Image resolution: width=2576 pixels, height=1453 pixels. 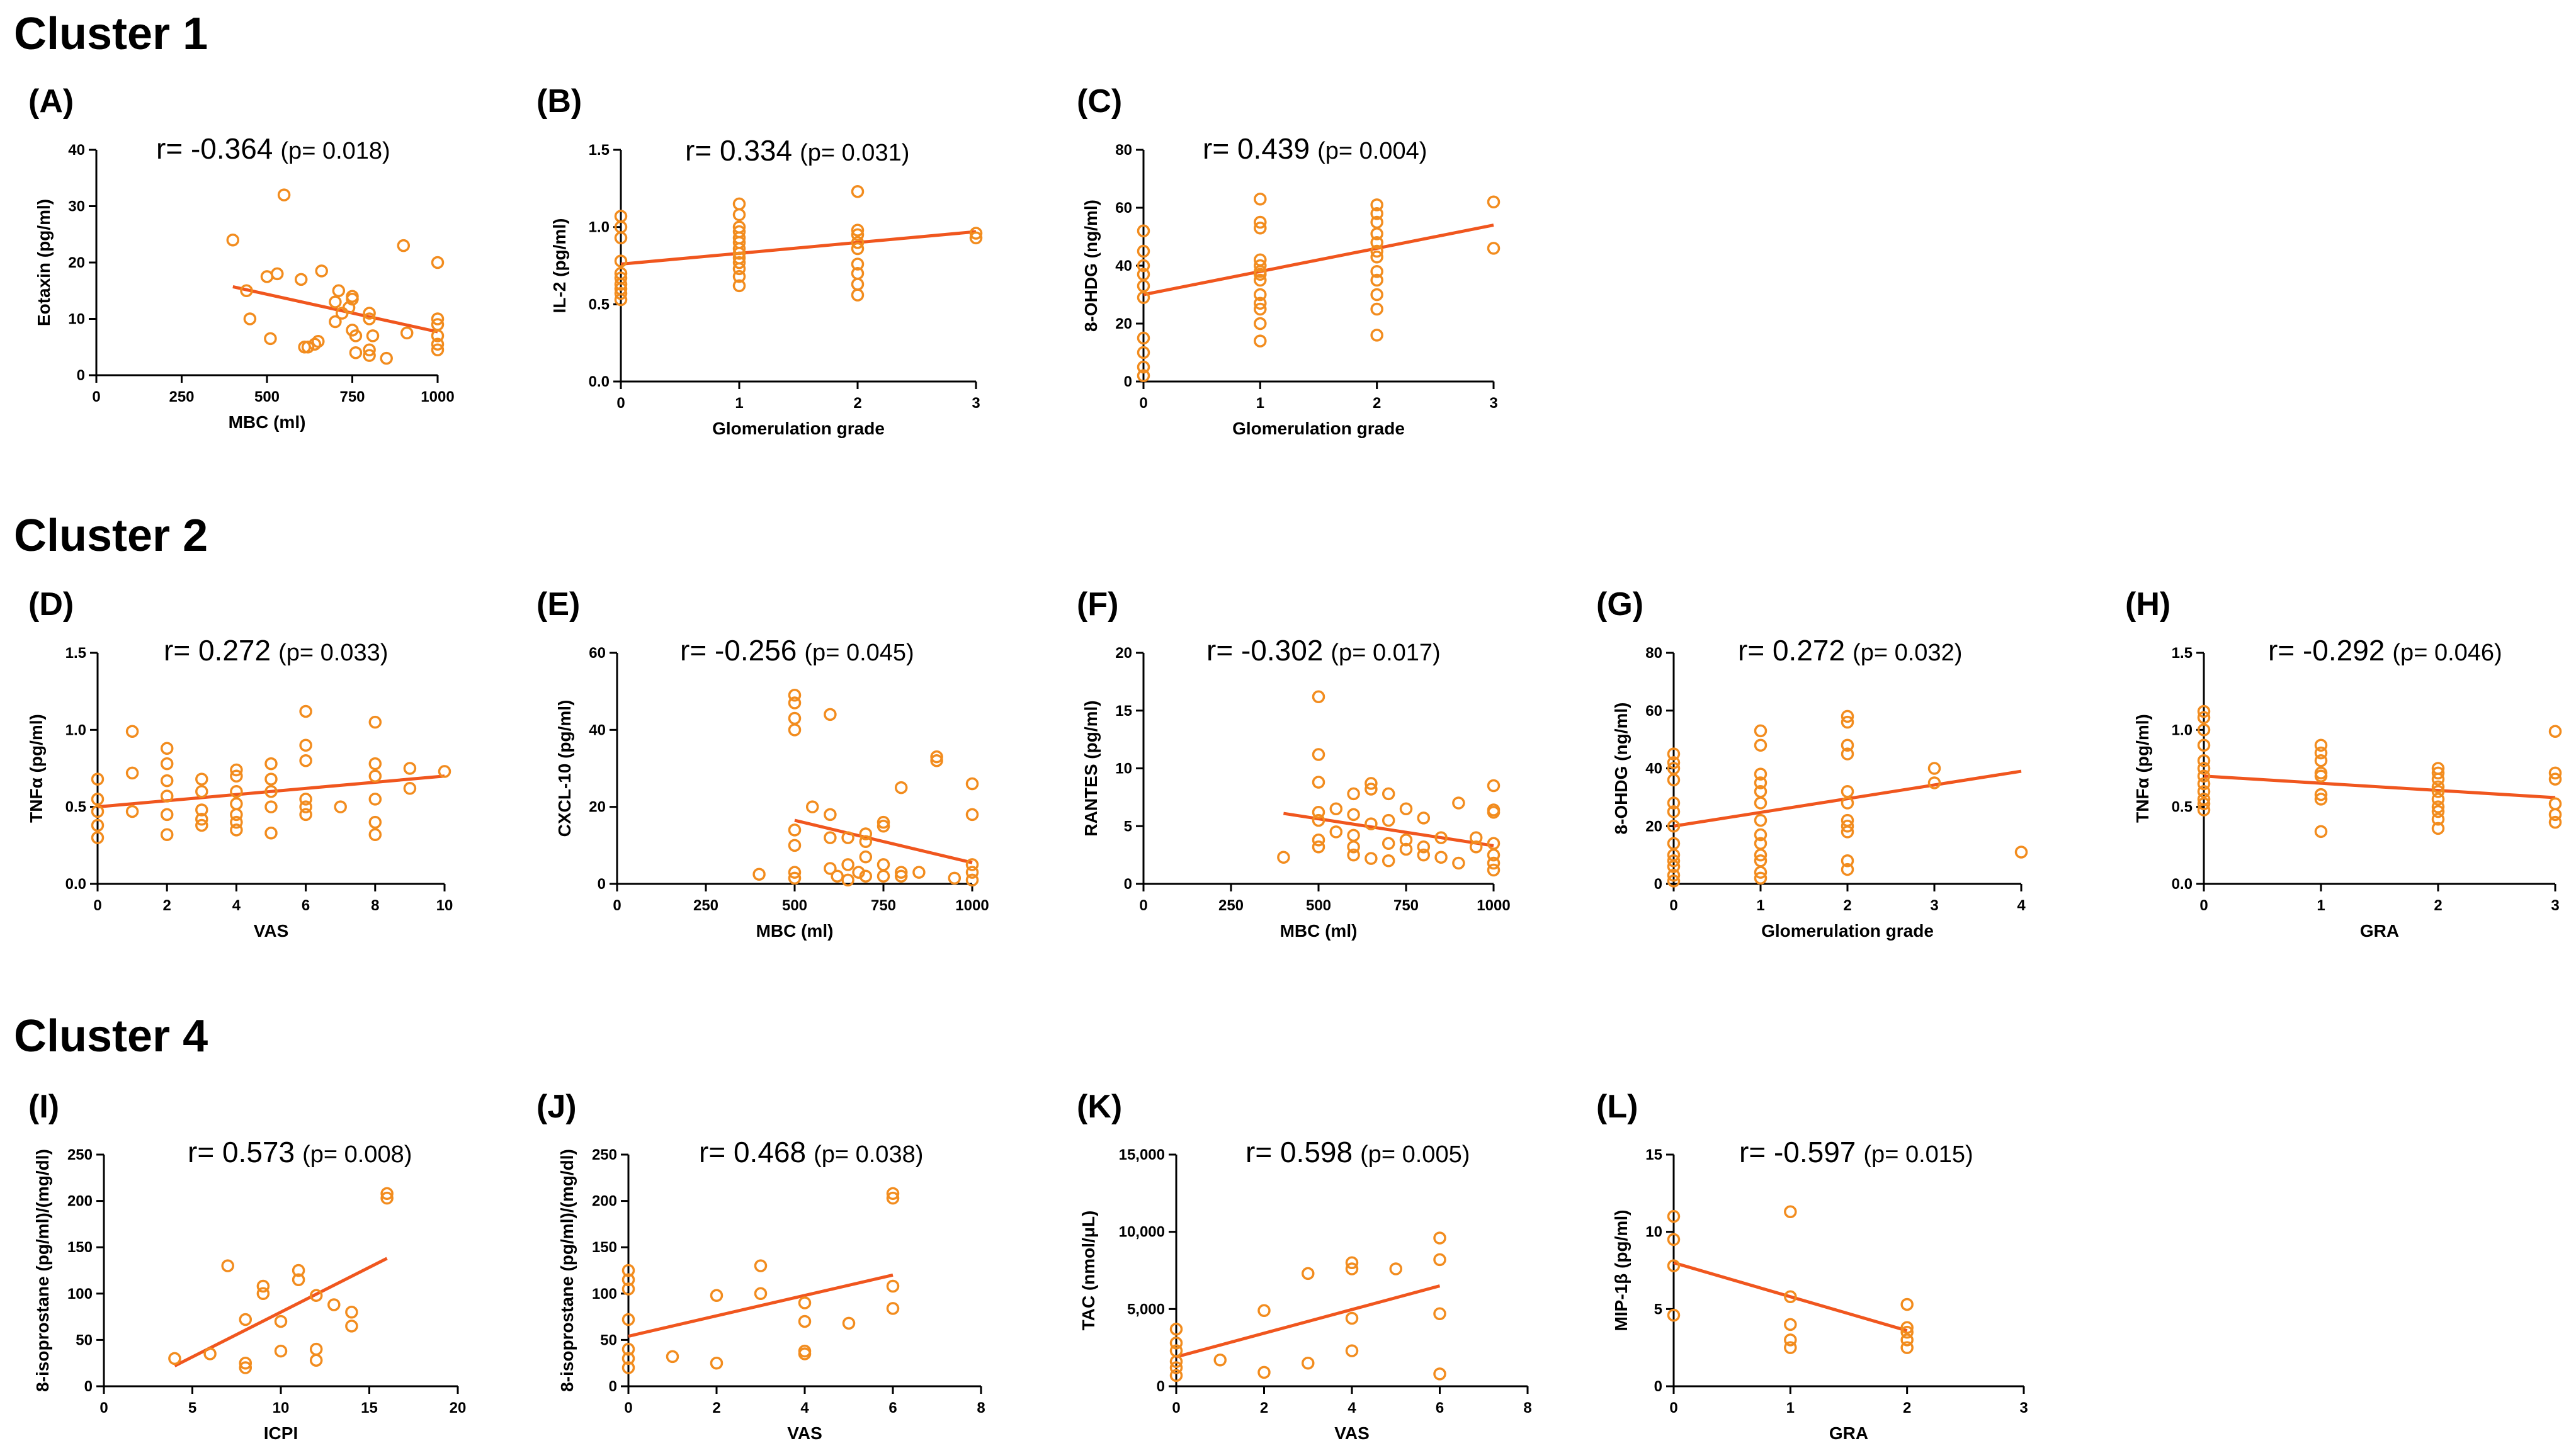 I want to click on panel-letter: (K), so click(x=1099, y=1107).